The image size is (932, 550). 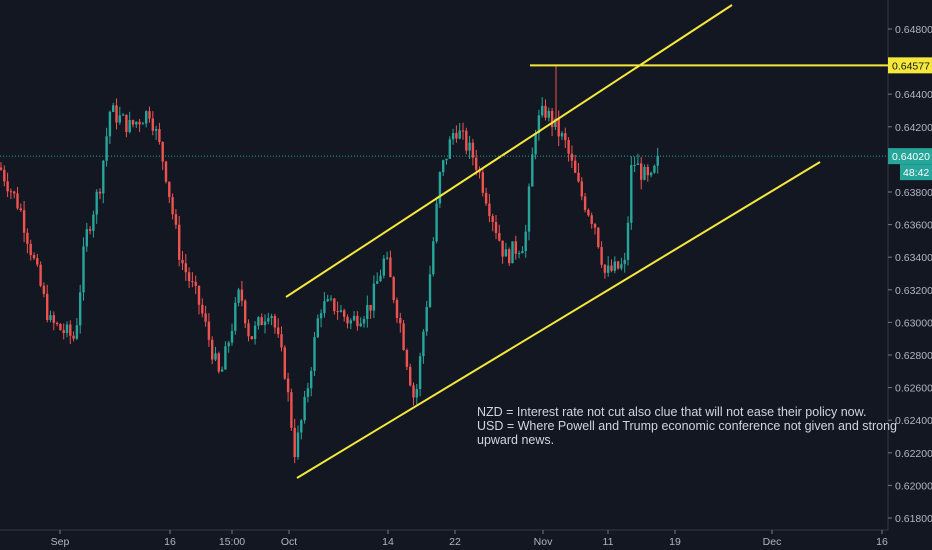 I want to click on countdown-badge, so click(x=916, y=172).